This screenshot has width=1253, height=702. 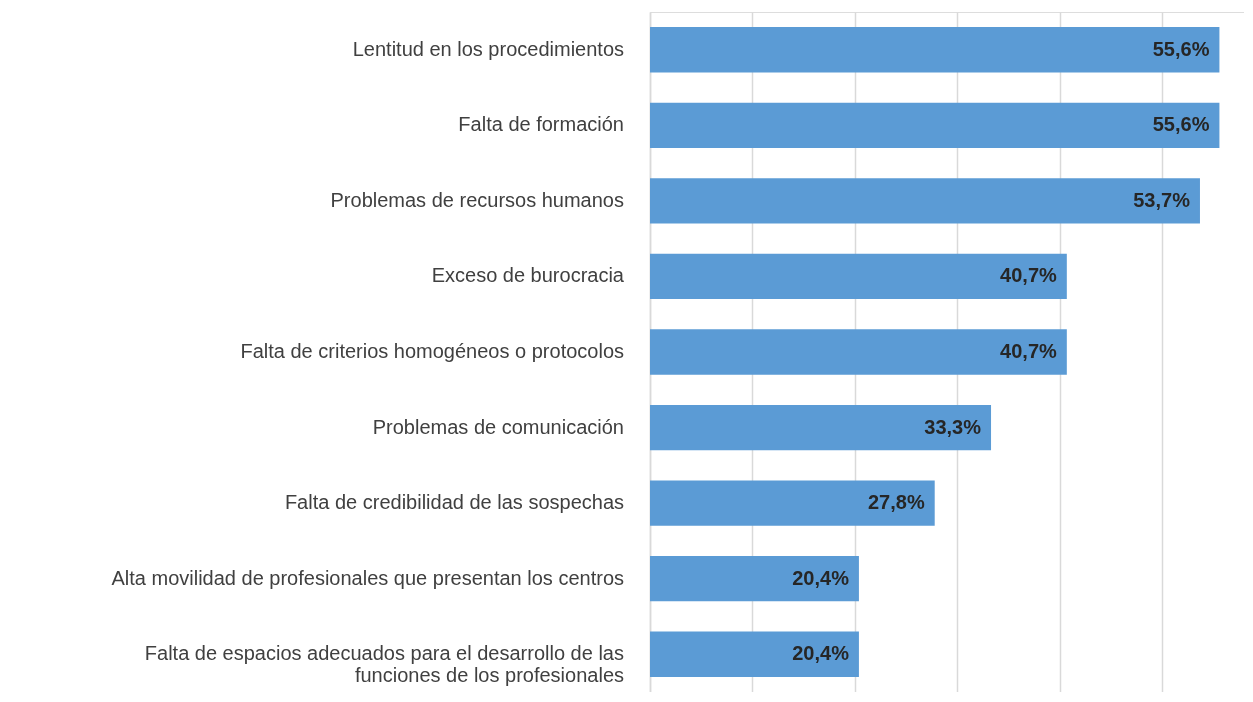 I want to click on y-tick-label: Falta de credibilidad de las sospechas, so click(x=454, y=502).